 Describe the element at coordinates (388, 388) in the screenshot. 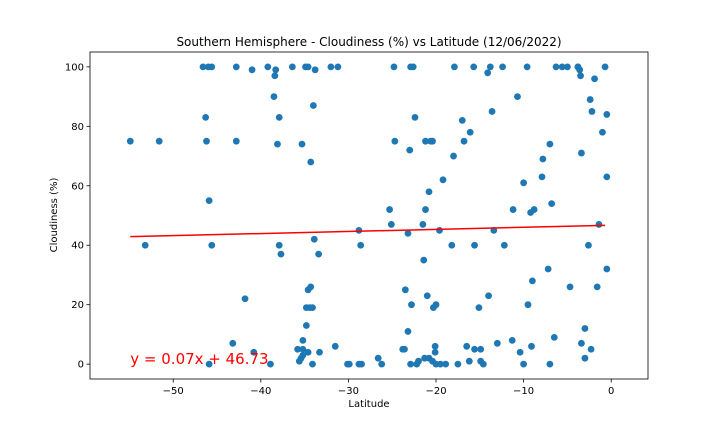

I see `x-axis-ticks: −50 −40 −30 −20 −10 0` at that location.